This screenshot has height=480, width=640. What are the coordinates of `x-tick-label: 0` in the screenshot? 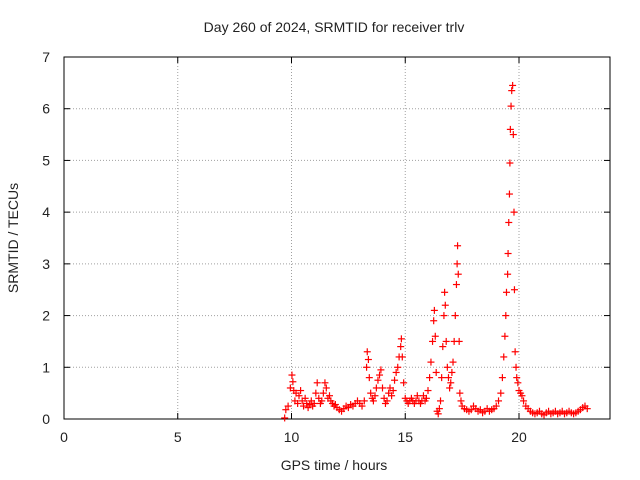 It's located at (64, 437).